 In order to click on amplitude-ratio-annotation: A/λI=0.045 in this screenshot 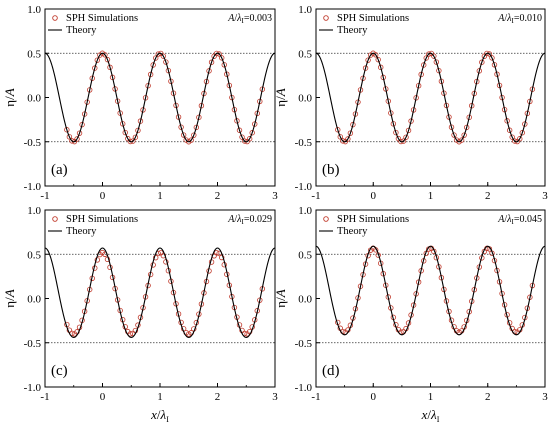, I will do `click(519, 220)`.